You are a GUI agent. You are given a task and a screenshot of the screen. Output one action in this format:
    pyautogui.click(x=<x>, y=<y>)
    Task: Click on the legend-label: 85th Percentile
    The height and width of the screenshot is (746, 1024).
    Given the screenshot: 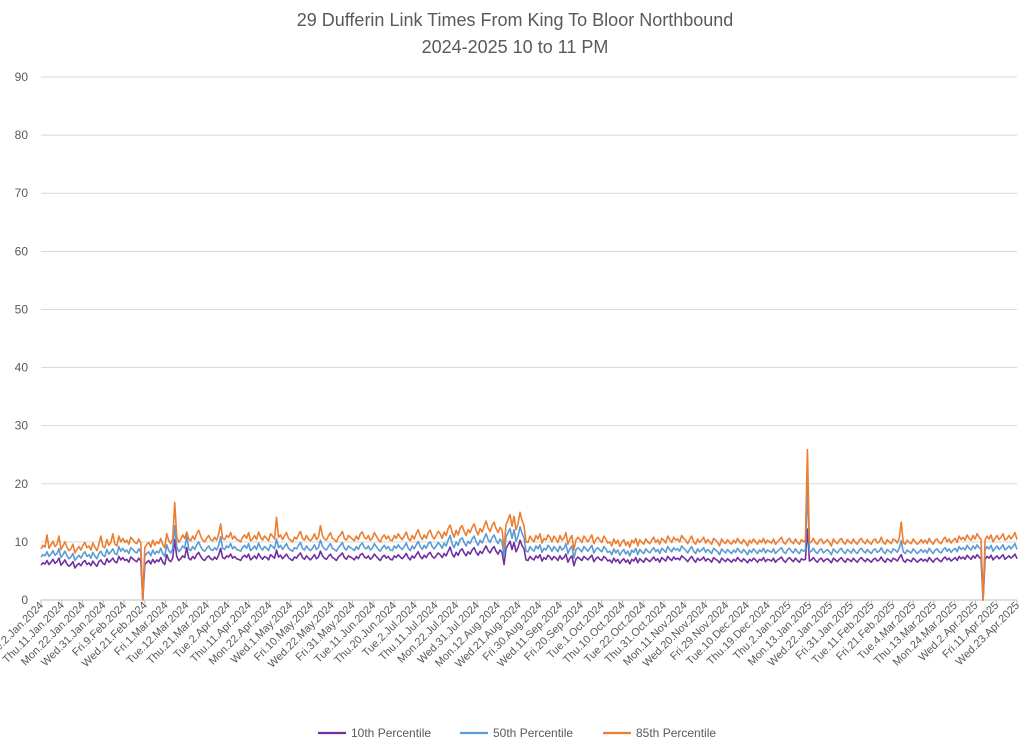 What is the action you would take?
    pyautogui.click(x=676, y=733)
    